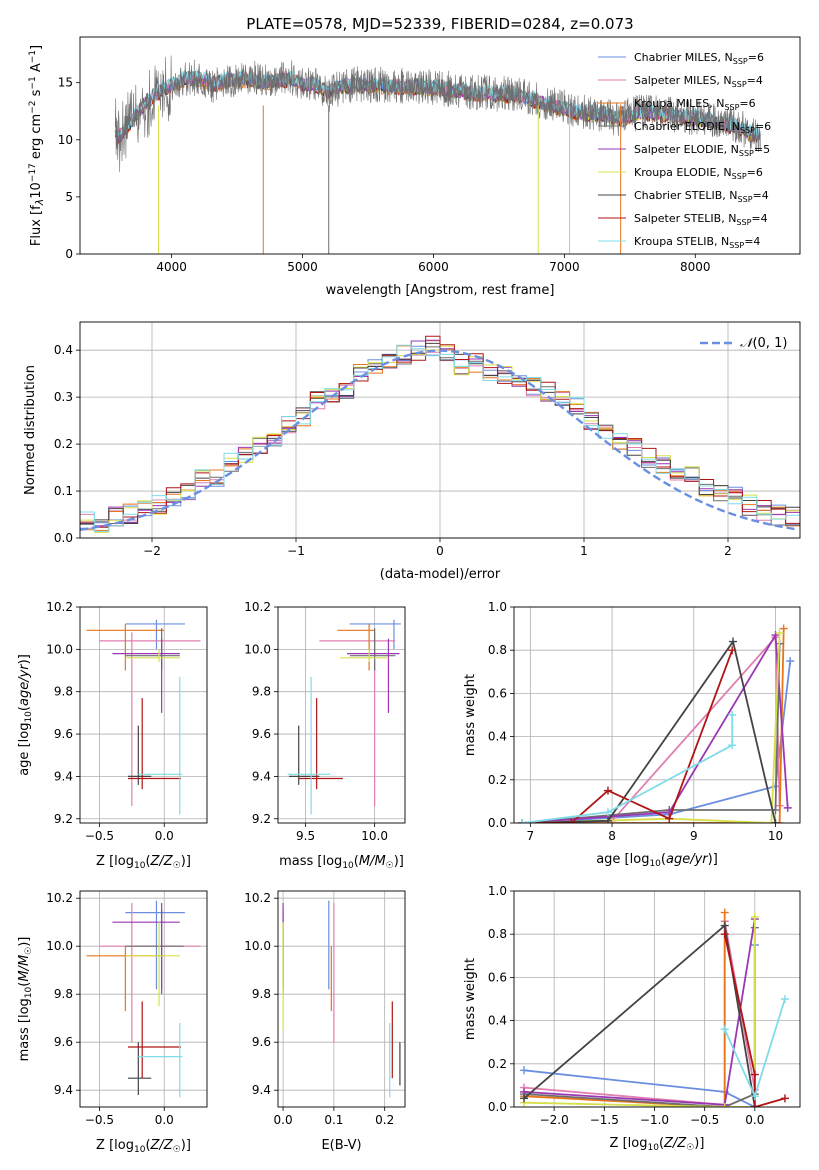 This screenshot has height=1170, width=819. What do you see at coordinates (497, 693) in the screenshot?
I see `y-tick-label: 0.6` at bounding box center [497, 693].